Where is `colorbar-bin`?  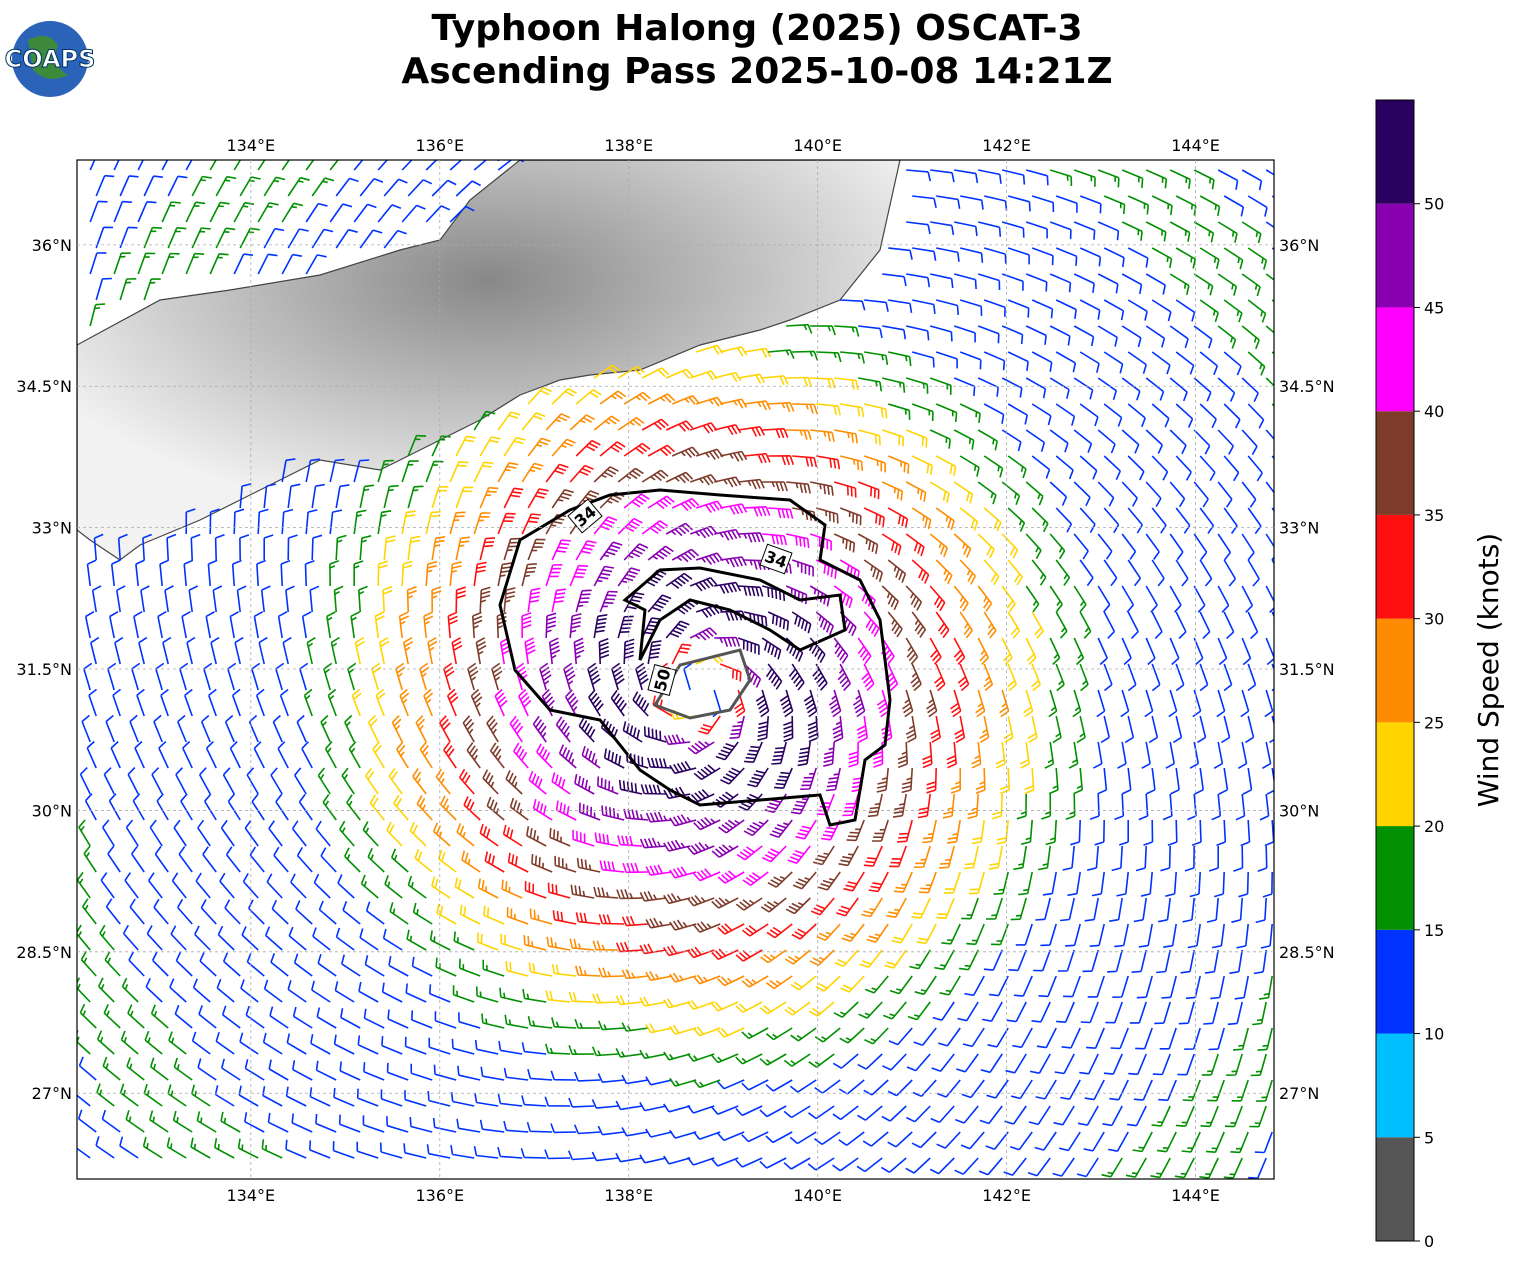
colorbar-bin is located at coordinates (1395, 670).